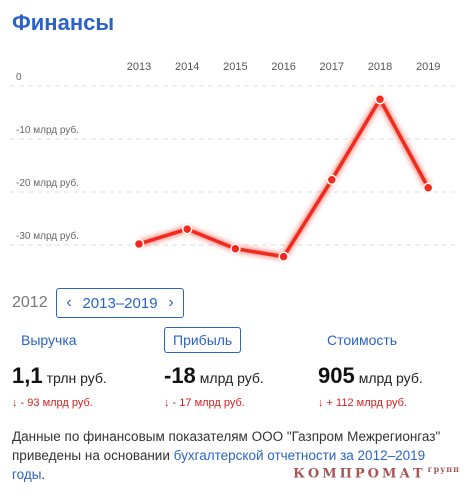  What do you see at coordinates (428, 67) in the screenshot?
I see `x-tick-label: 2019` at bounding box center [428, 67].